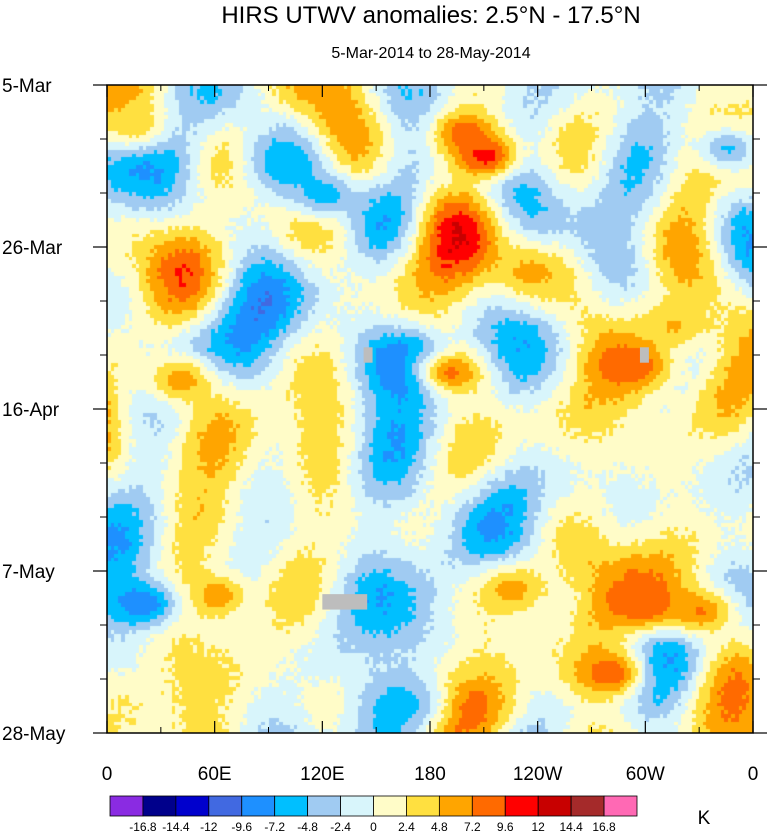 The image size is (774, 834). What do you see at coordinates (571, 827) in the screenshot?
I see `colorbar-label: 14.4` at bounding box center [571, 827].